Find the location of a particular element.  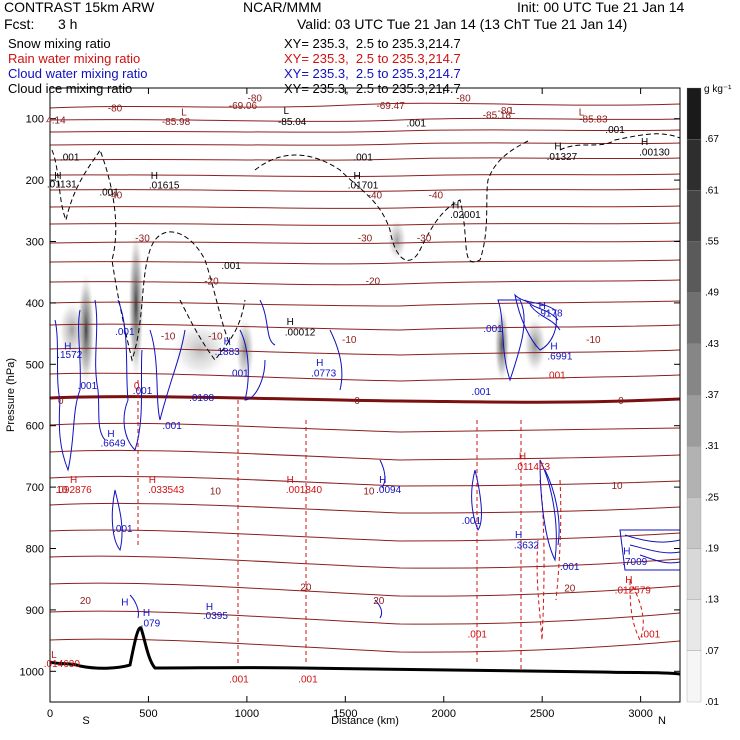

contour-label: -85.83 is located at coordinates (593, 119).